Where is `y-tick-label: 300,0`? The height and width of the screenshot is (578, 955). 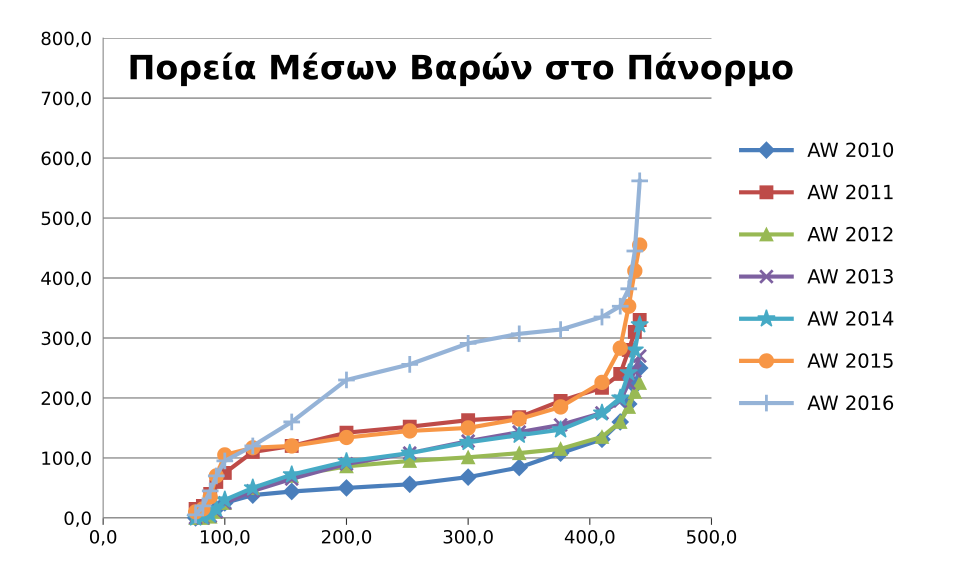 y-tick-label: 300,0 is located at coordinates (66, 339).